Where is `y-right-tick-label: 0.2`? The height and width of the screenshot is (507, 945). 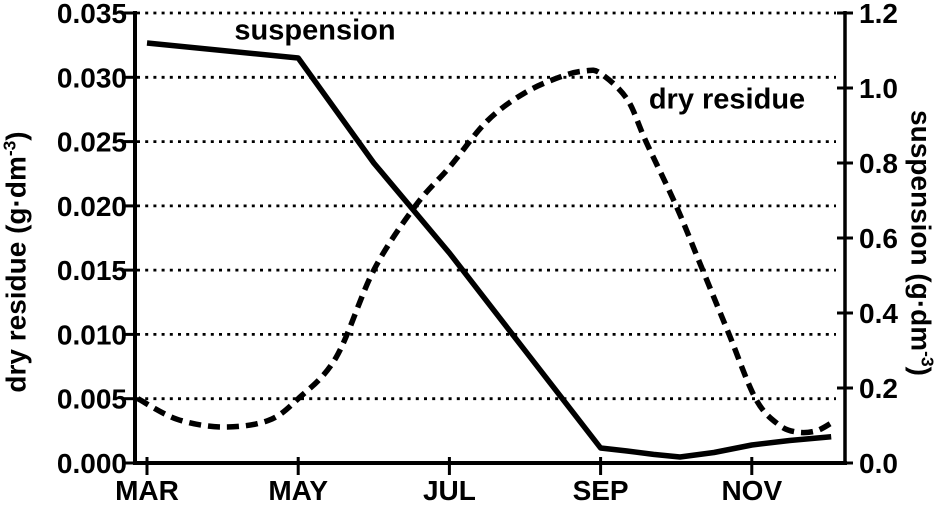
y-right-tick-label: 0.2 is located at coordinates (878, 388).